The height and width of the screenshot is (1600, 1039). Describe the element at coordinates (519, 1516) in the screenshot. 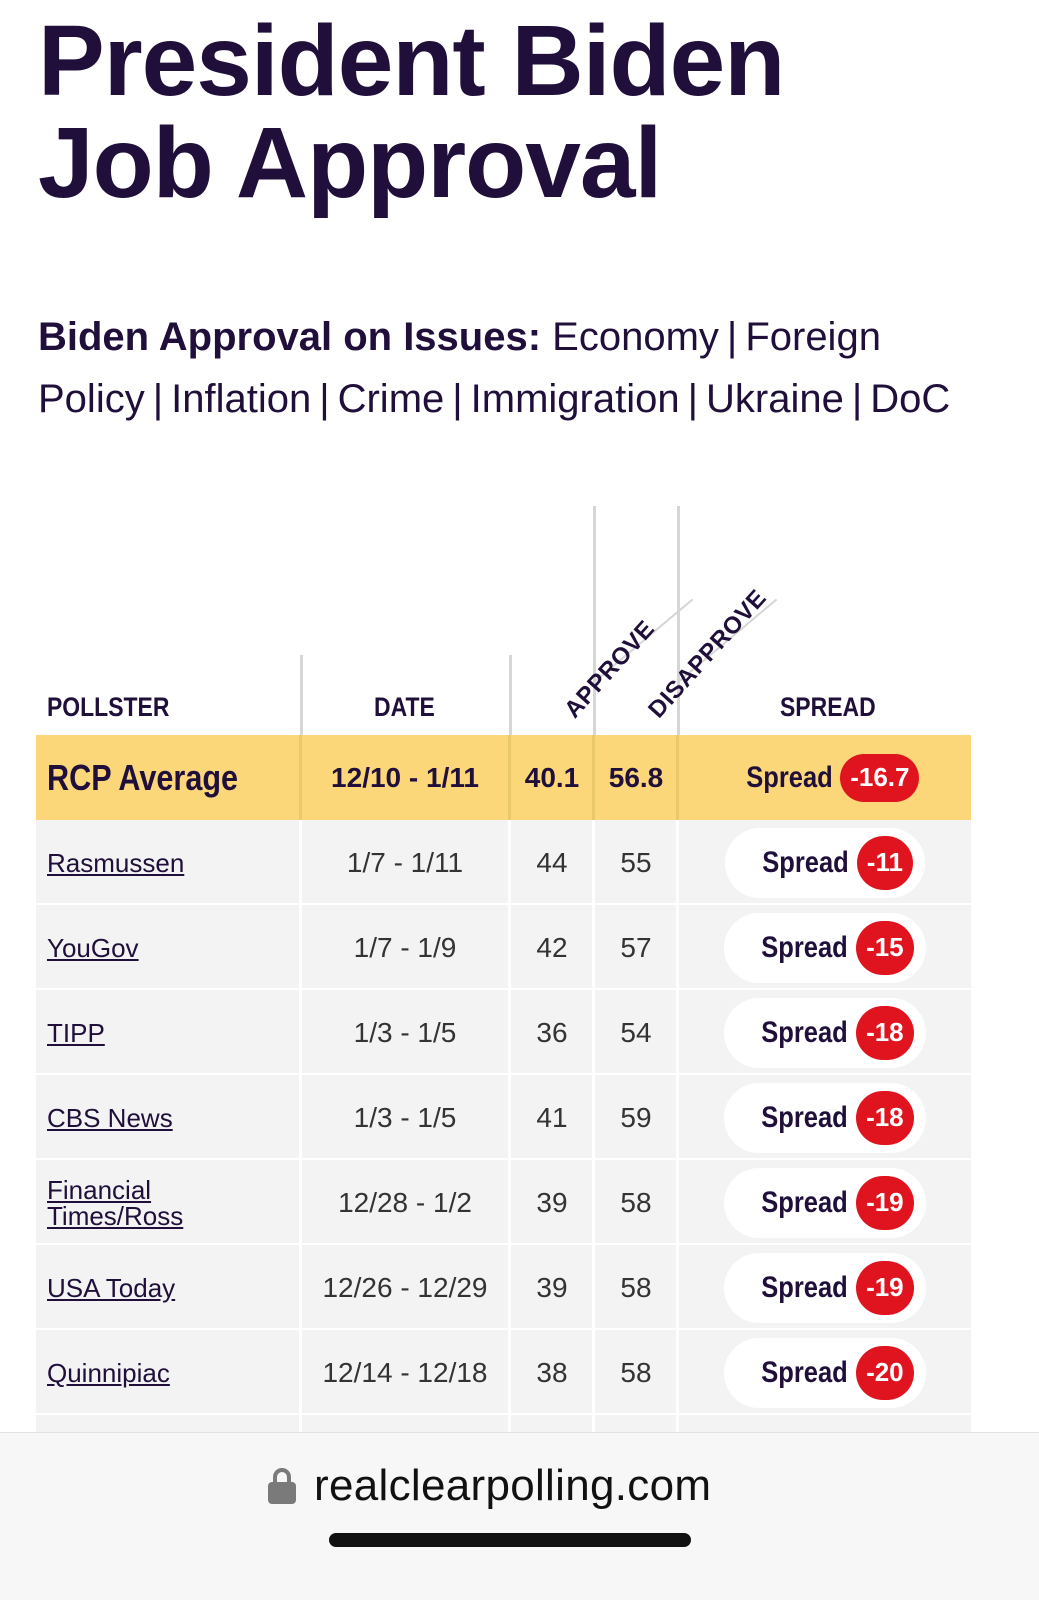

I see `browser-address-bar: realclearpolling.com` at that location.